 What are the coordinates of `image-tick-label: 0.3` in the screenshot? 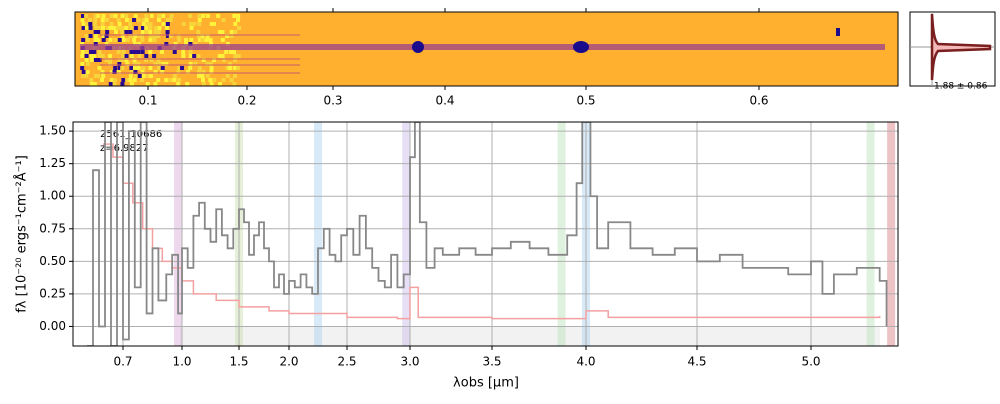 It's located at (332, 101).